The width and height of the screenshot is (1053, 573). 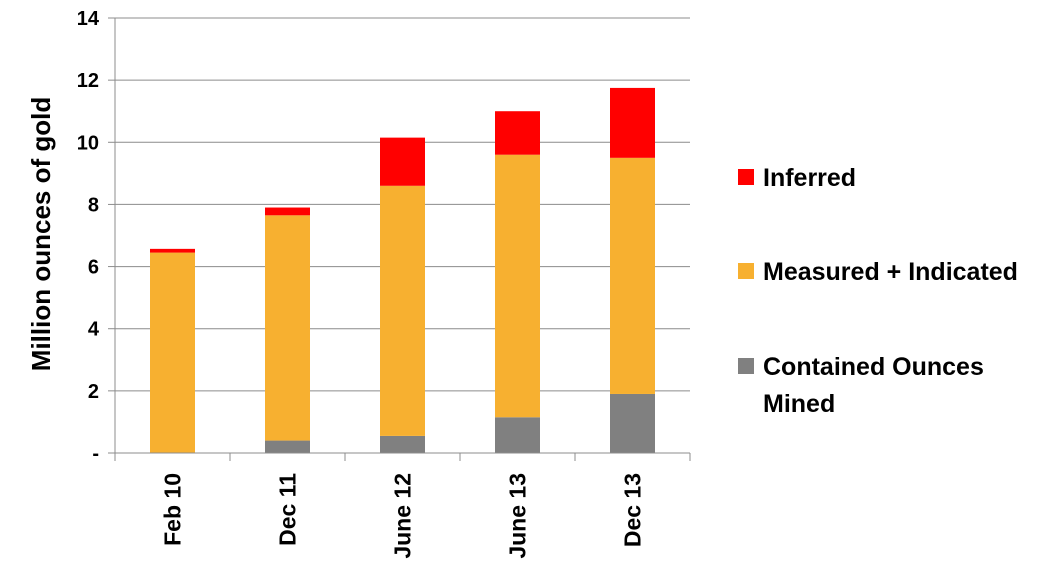 I want to click on y-tick-label: 8, so click(x=93, y=205).